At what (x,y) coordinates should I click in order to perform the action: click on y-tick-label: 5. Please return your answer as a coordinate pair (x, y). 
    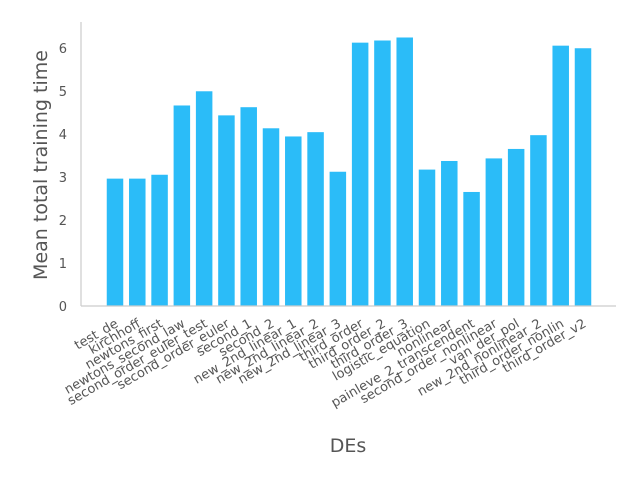
    Looking at the image, I should click on (63, 92).